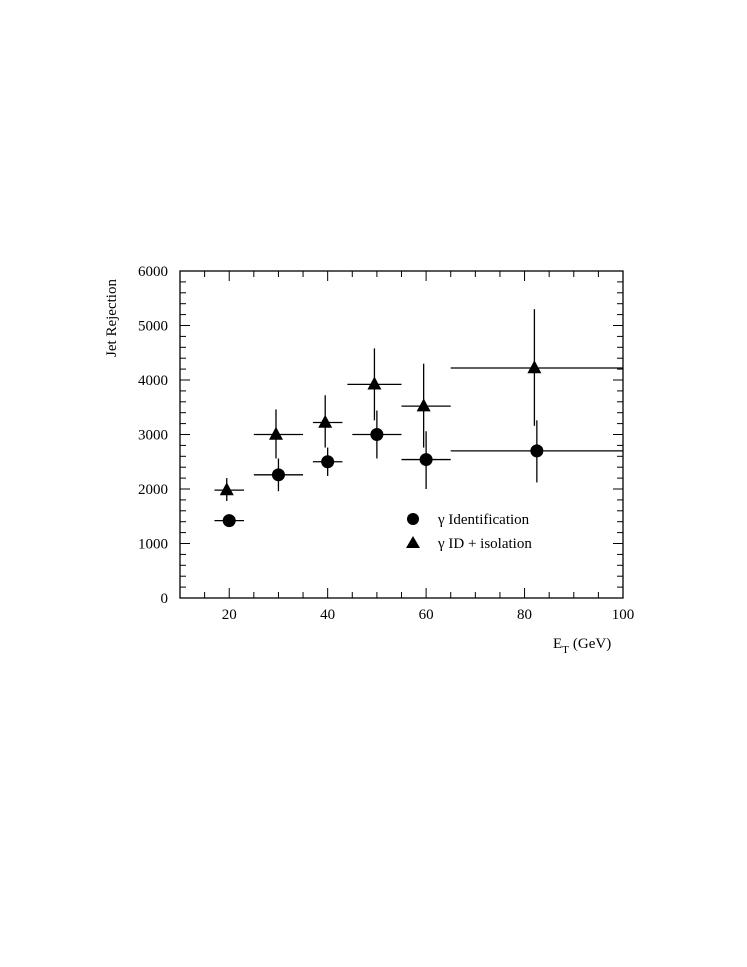 The width and height of the screenshot is (747, 967). Describe the element at coordinates (484, 544) in the screenshot. I see `legend-label-isolation: γ ID + isolation` at that location.